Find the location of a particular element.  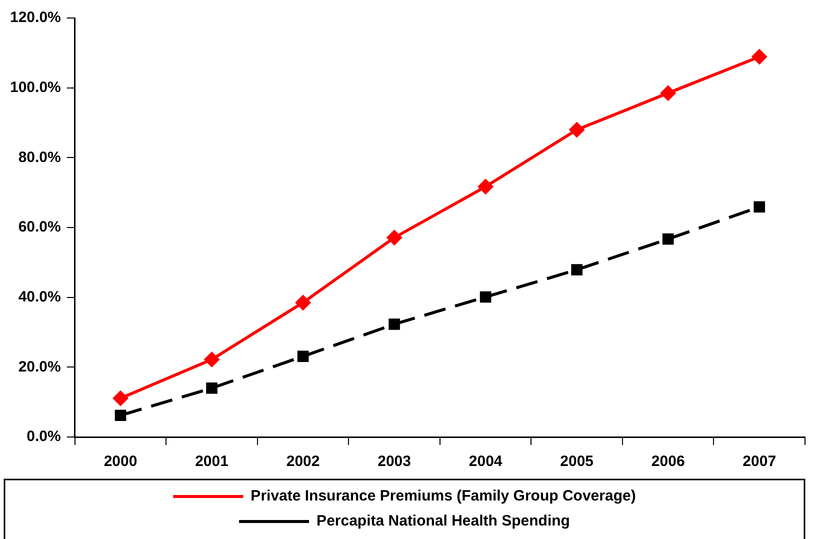

x-tick-label: 2004 is located at coordinates (485, 461).